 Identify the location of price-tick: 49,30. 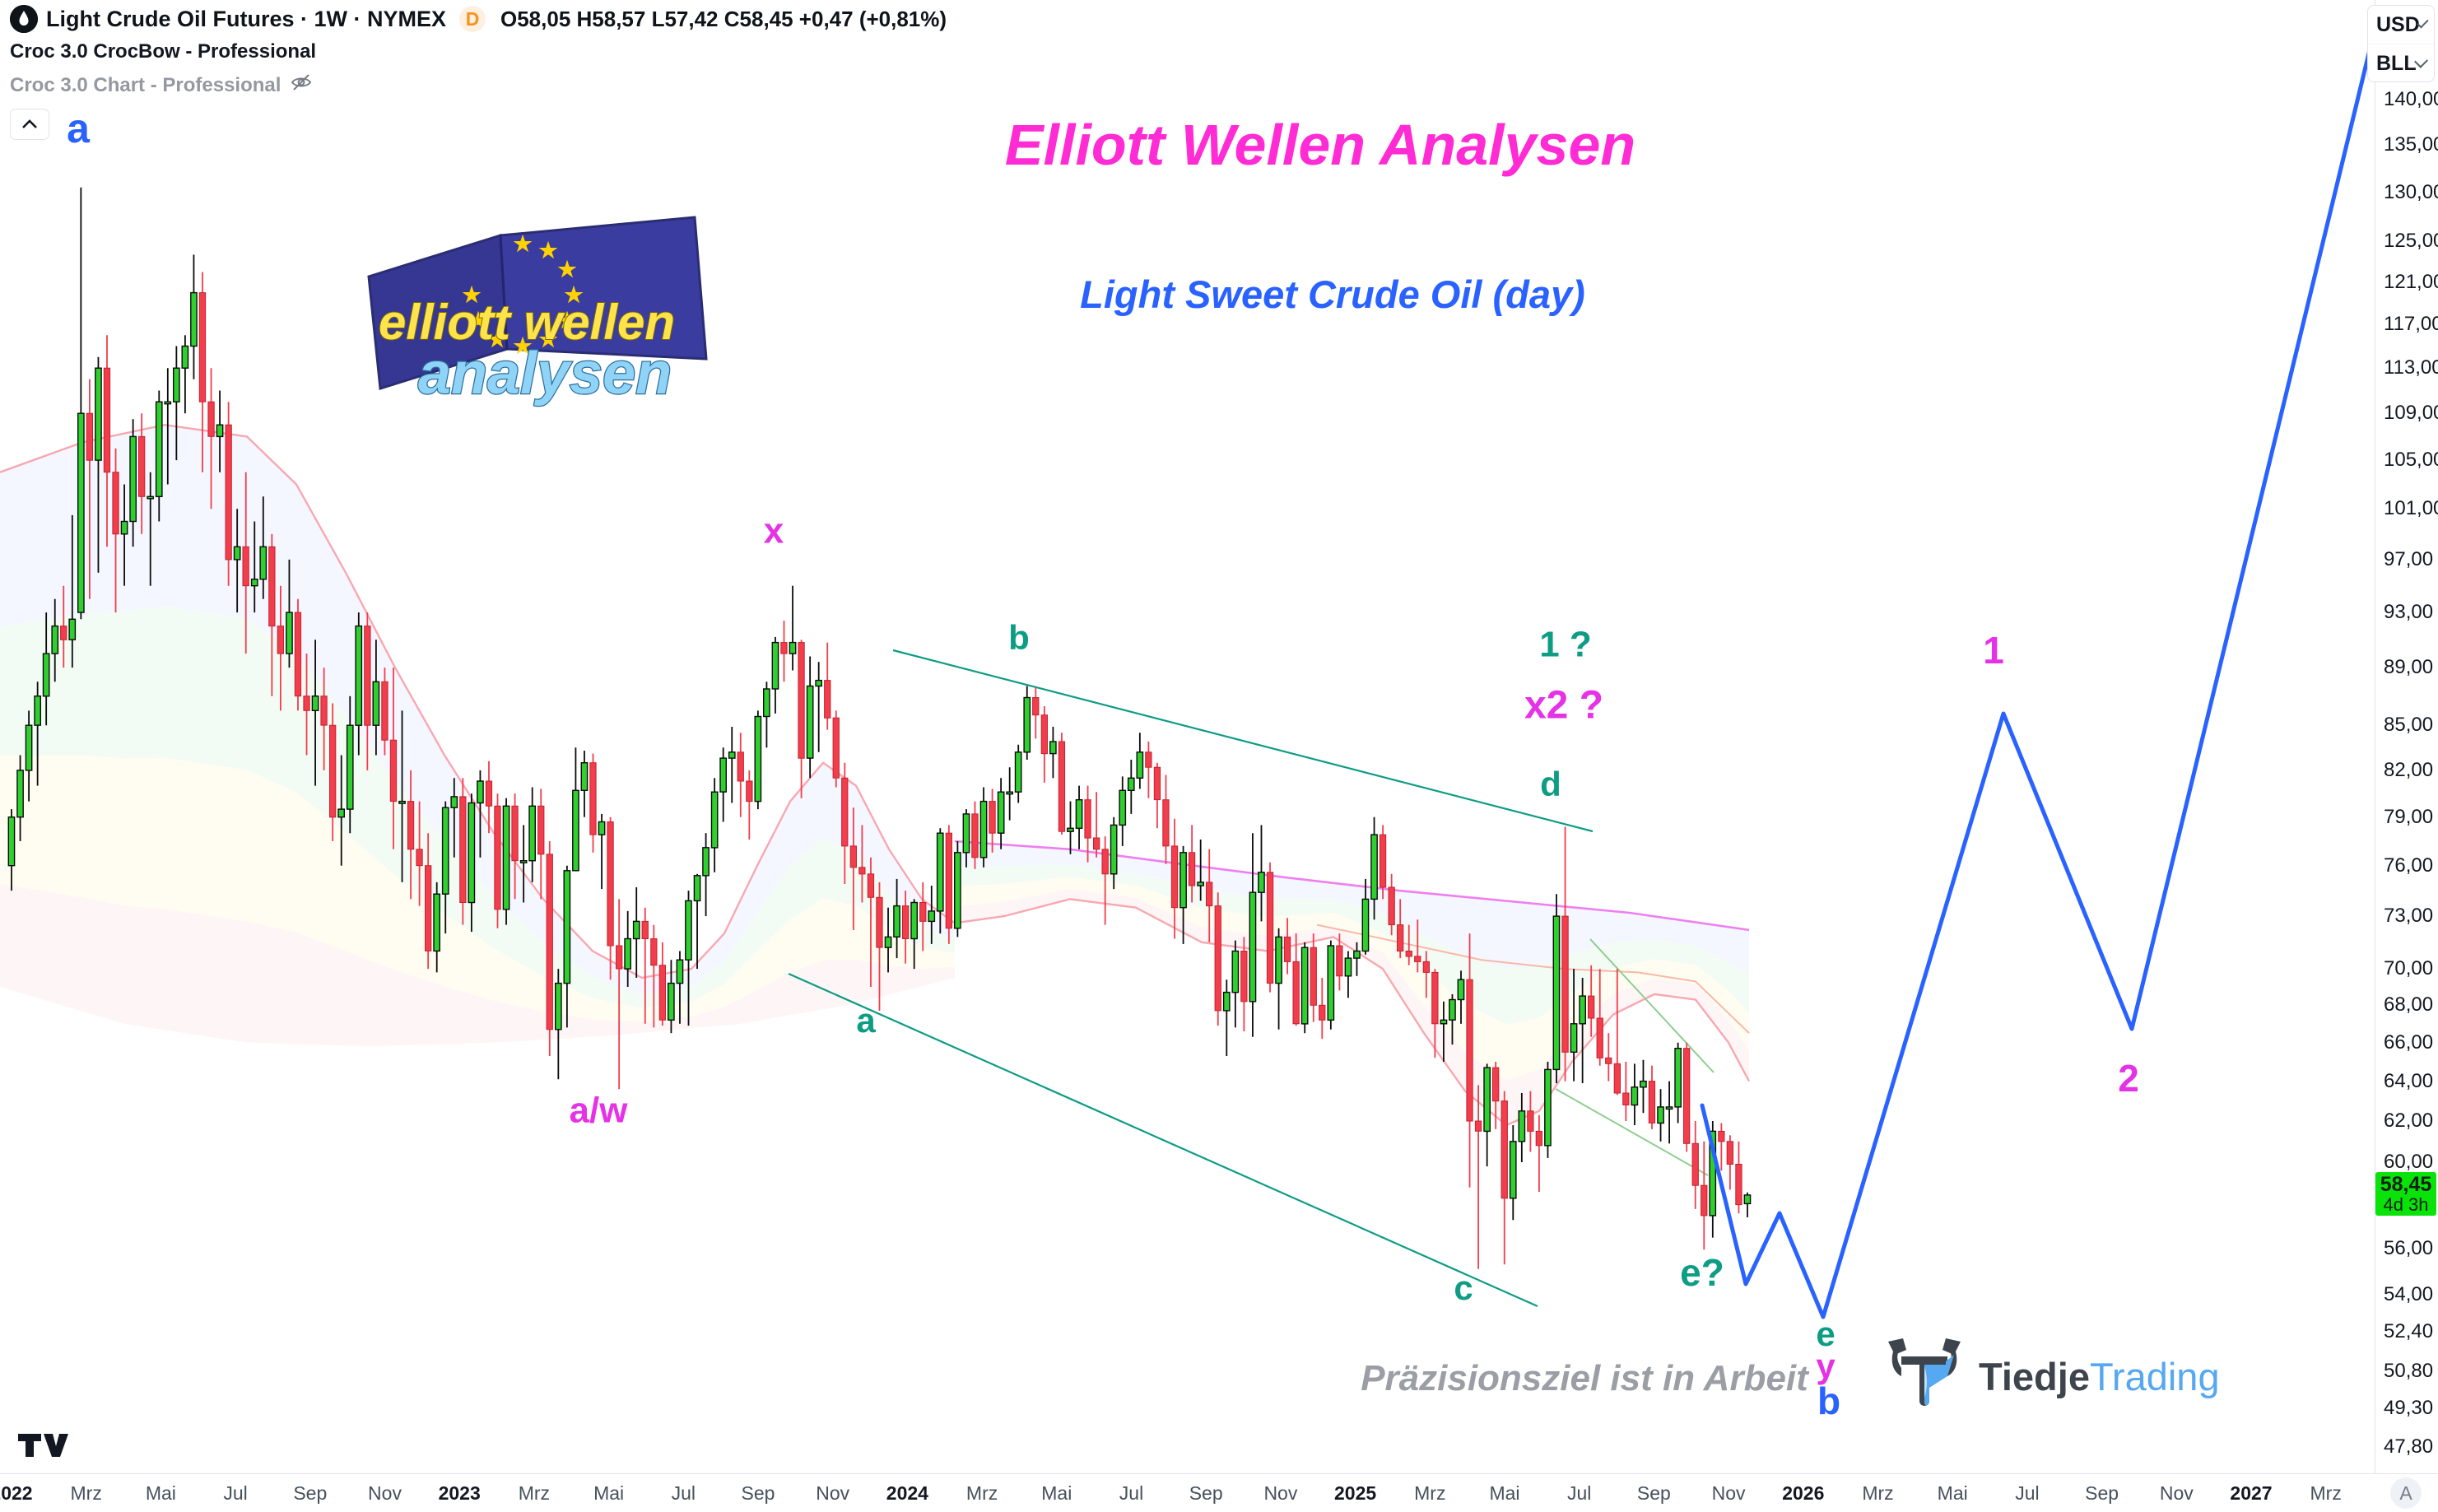
(2409, 1409).